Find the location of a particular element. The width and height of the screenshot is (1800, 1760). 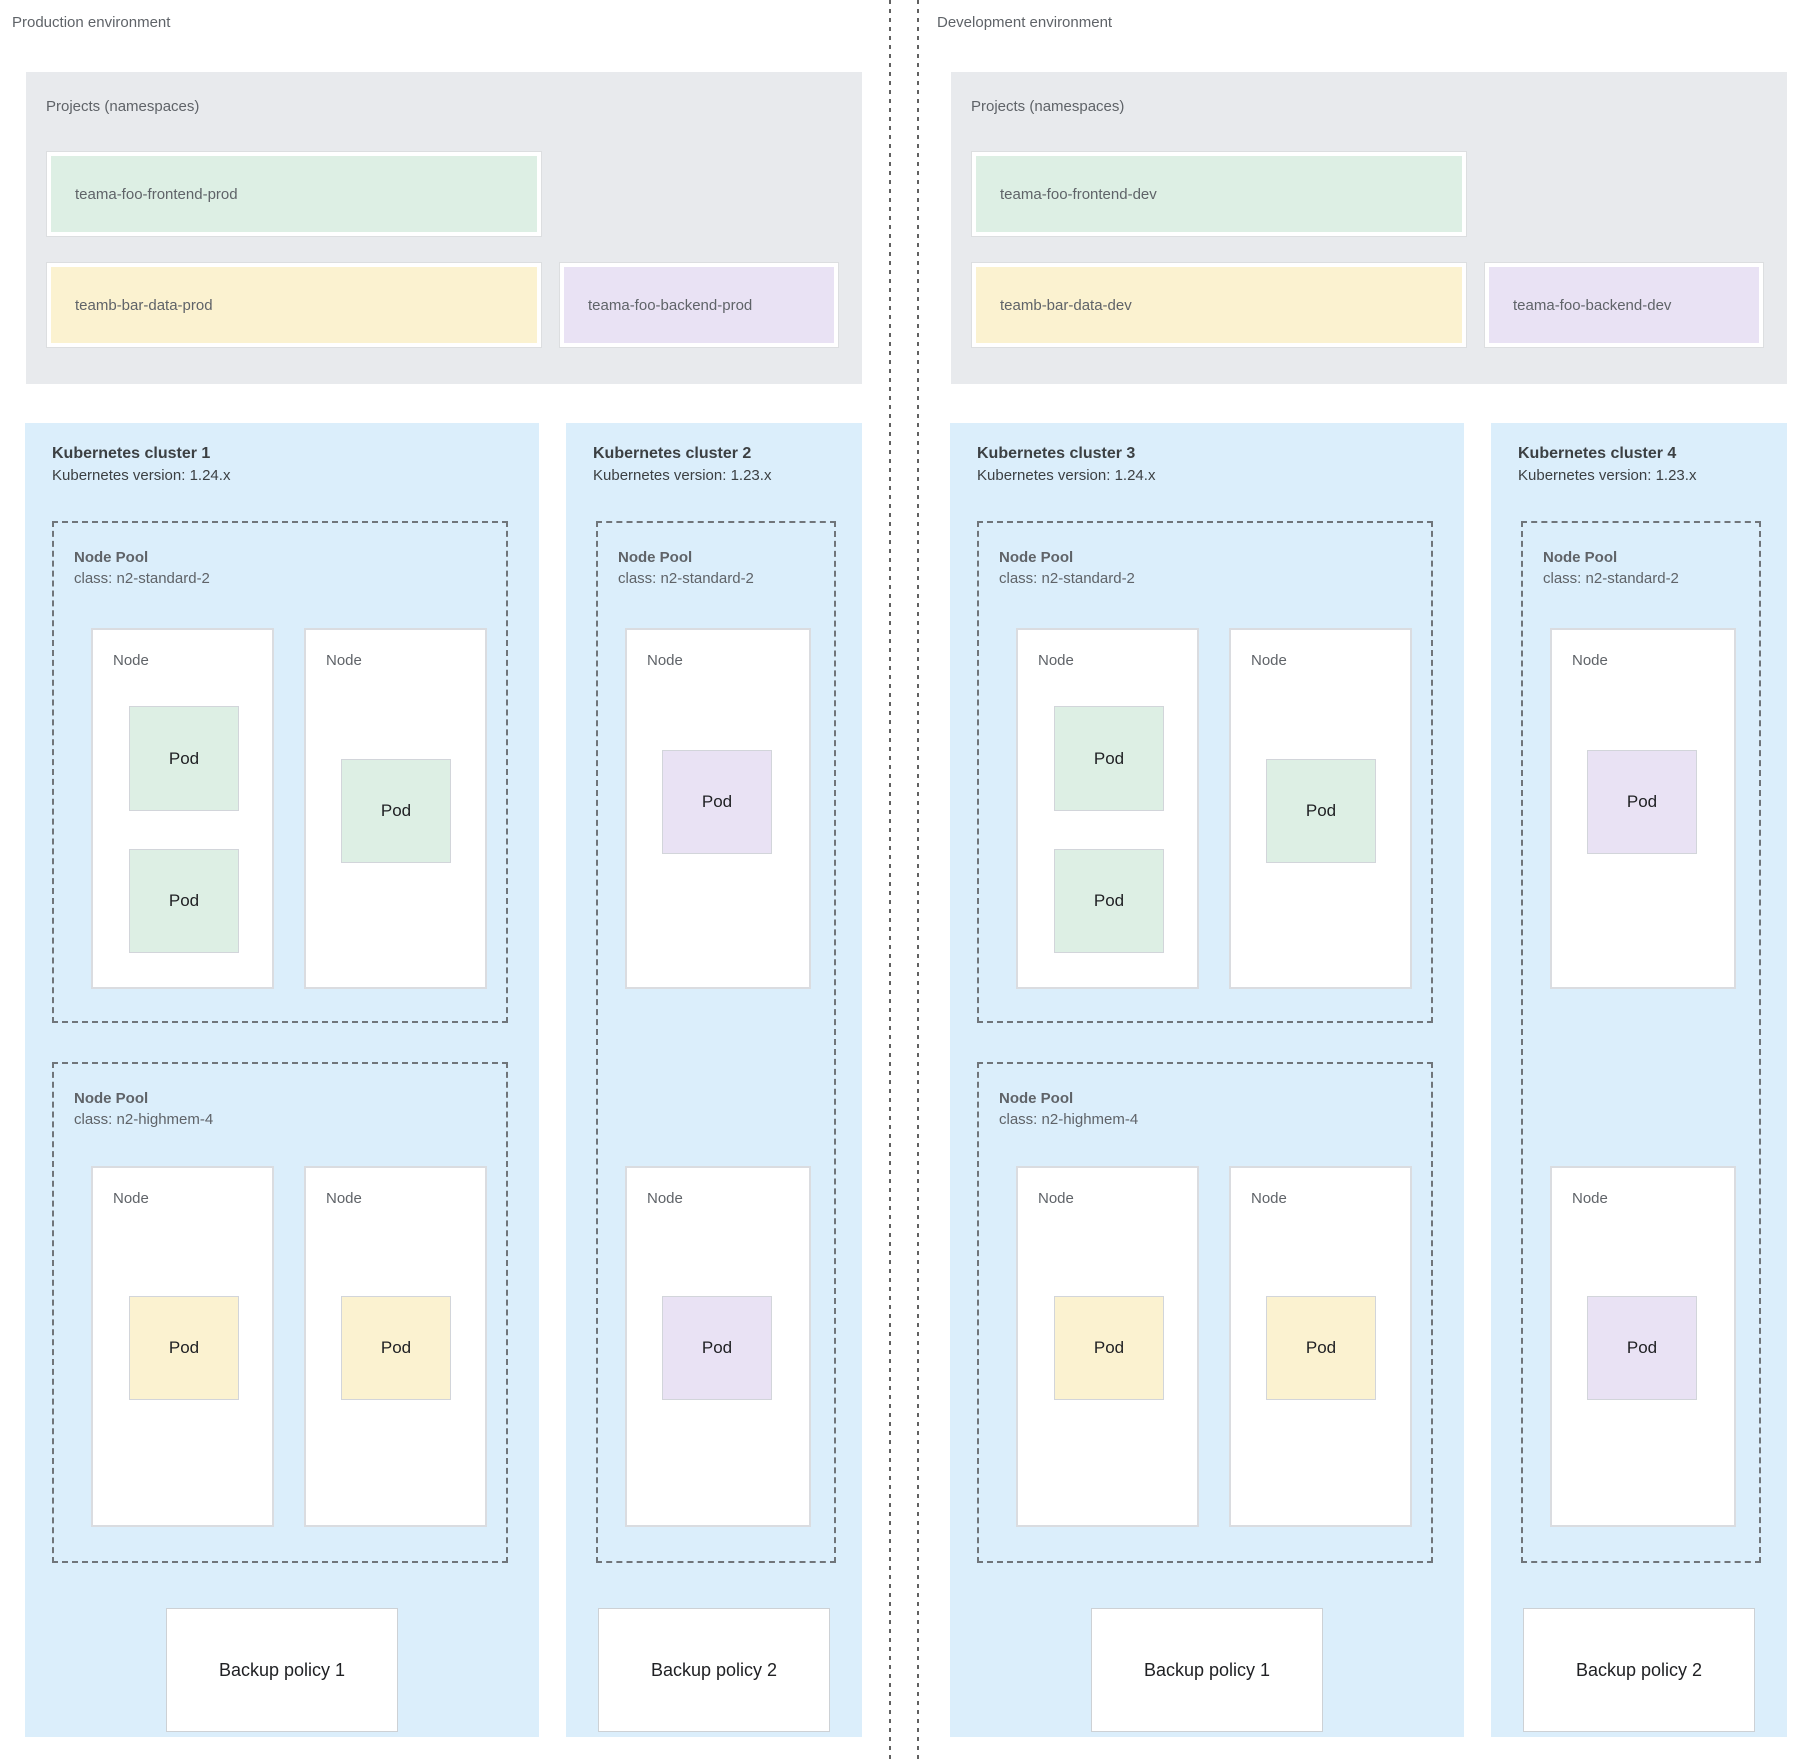

namespace-frontend-box: teama-foo-frontend-dev is located at coordinates (1219, 194).